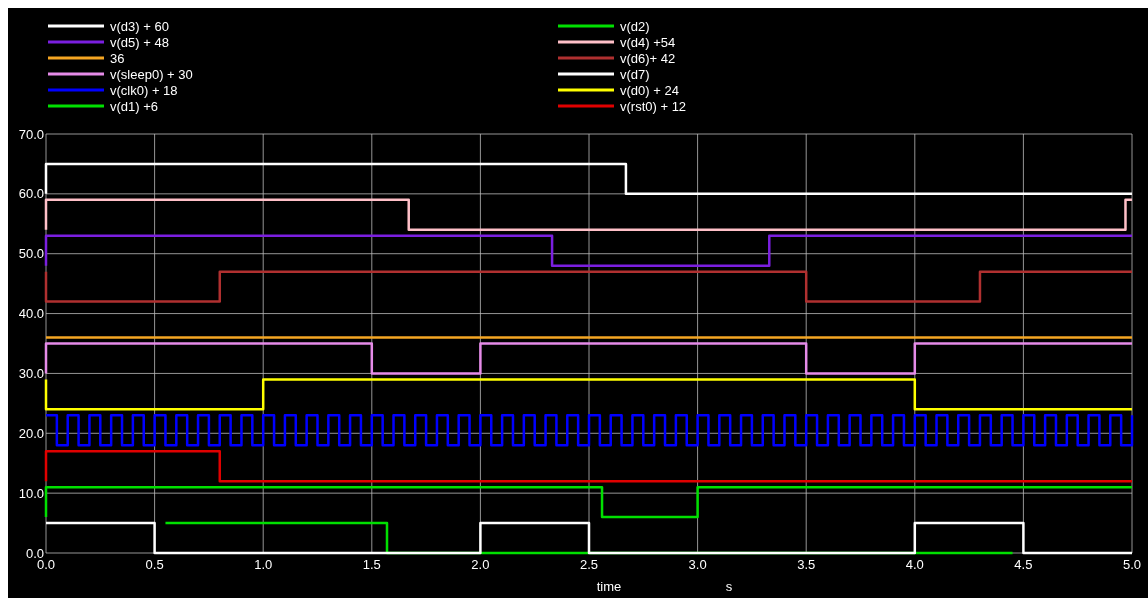  Describe the element at coordinates (635, 26) in the screenshot. I see `legend-label: v(d2)` at that location.